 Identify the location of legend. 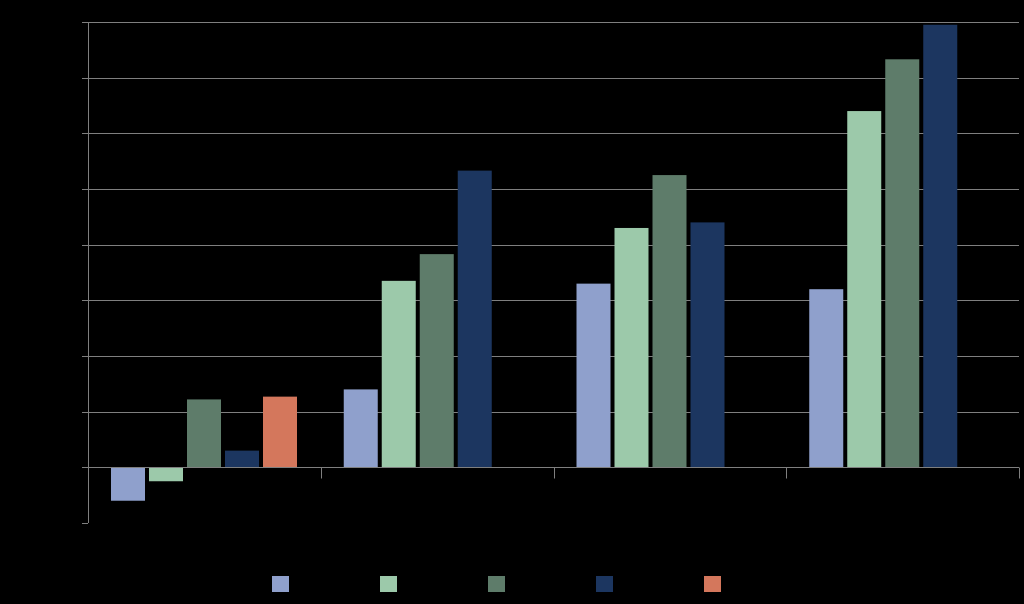
(496, 584).